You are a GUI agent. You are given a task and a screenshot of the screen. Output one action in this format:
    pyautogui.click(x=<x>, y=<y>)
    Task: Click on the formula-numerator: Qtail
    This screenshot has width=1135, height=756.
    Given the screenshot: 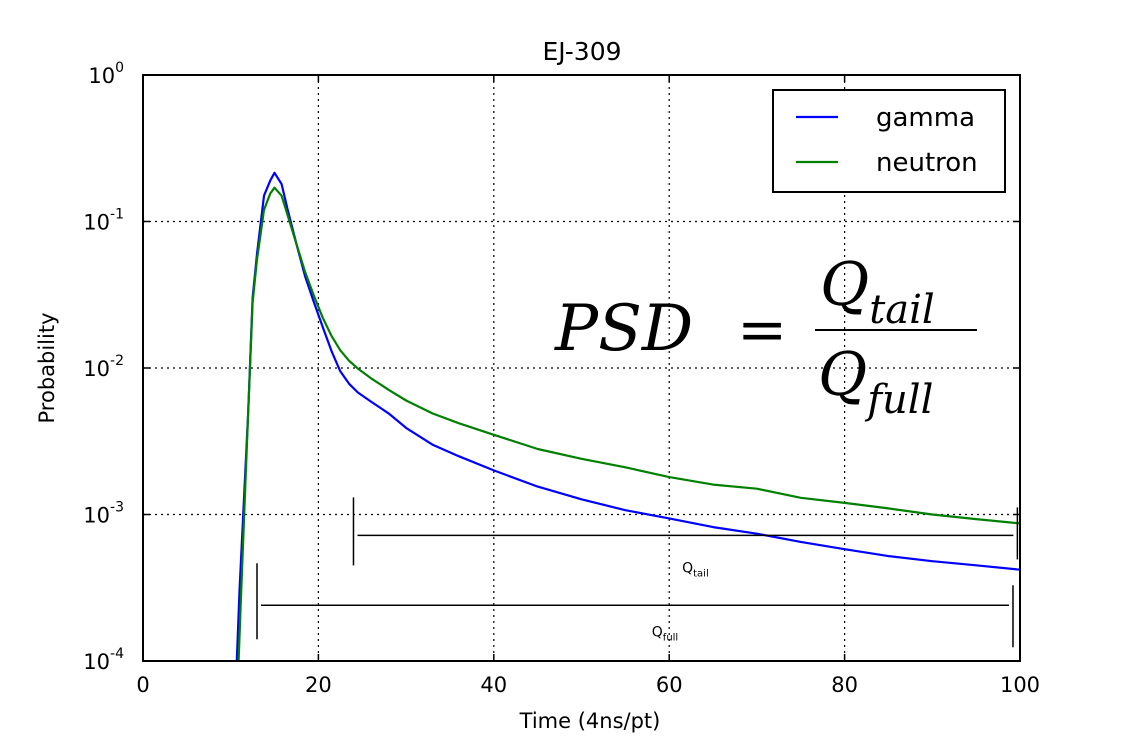 What is the action you would take?
    pyautogui.click(x=877, y=291)
    